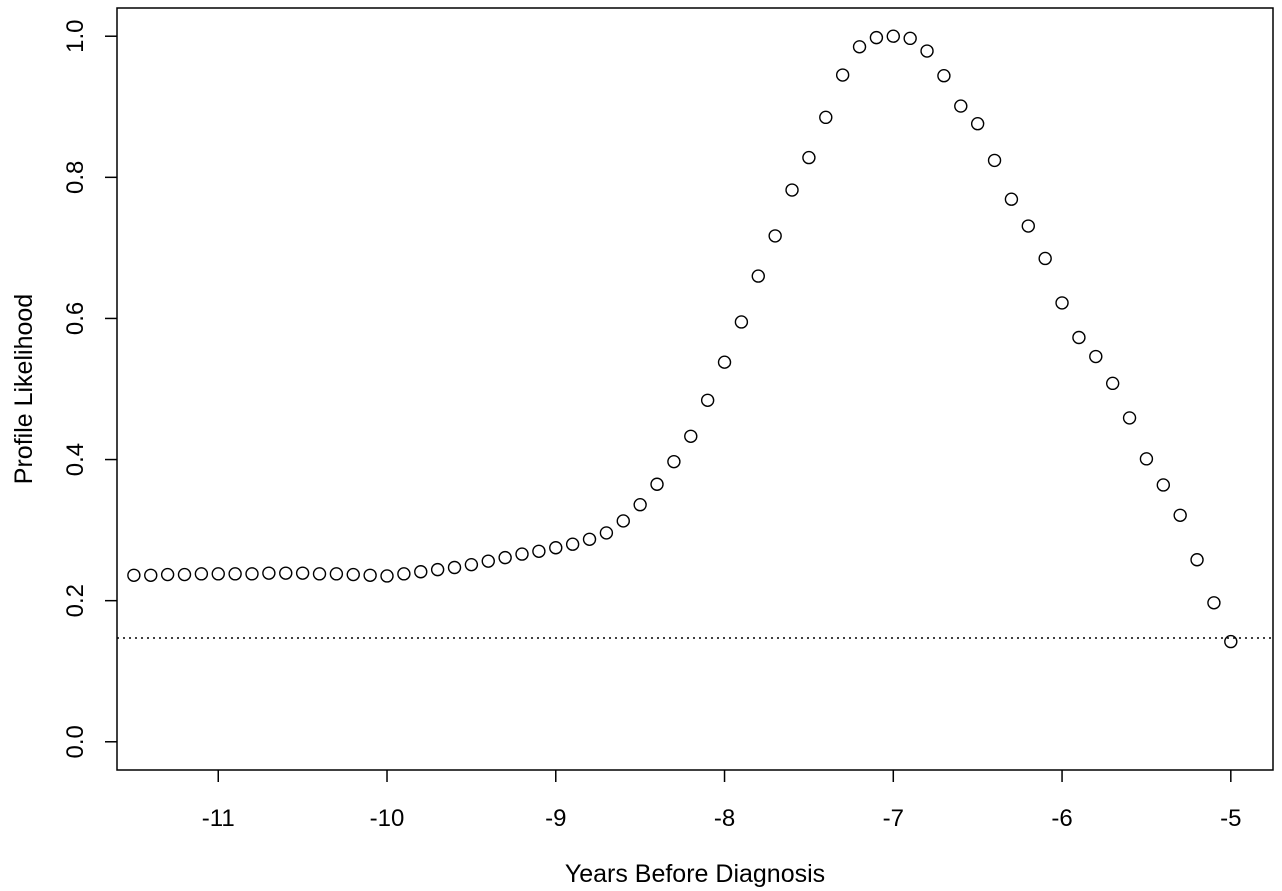 This screenshot has width=1282, height=891. What do you see at coordinates (555, 818) in the screenshot?
I see `x-tick-label: -9` at bounding box center [555, 818].